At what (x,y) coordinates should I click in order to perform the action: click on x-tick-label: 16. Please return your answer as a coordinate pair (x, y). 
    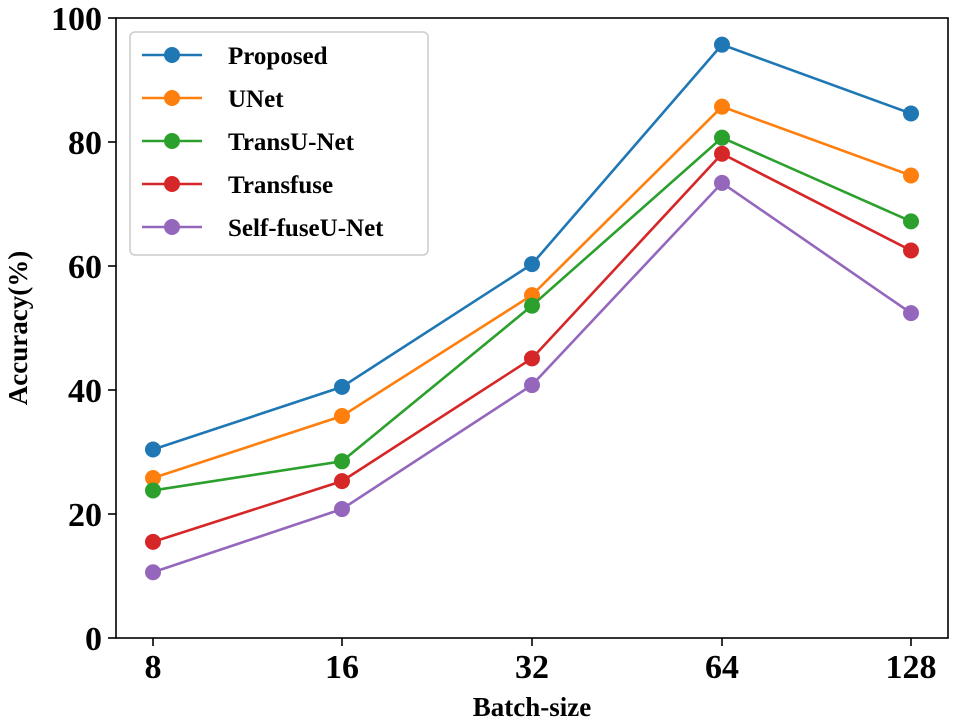
    Looking at the image, I should click on (342, 667).